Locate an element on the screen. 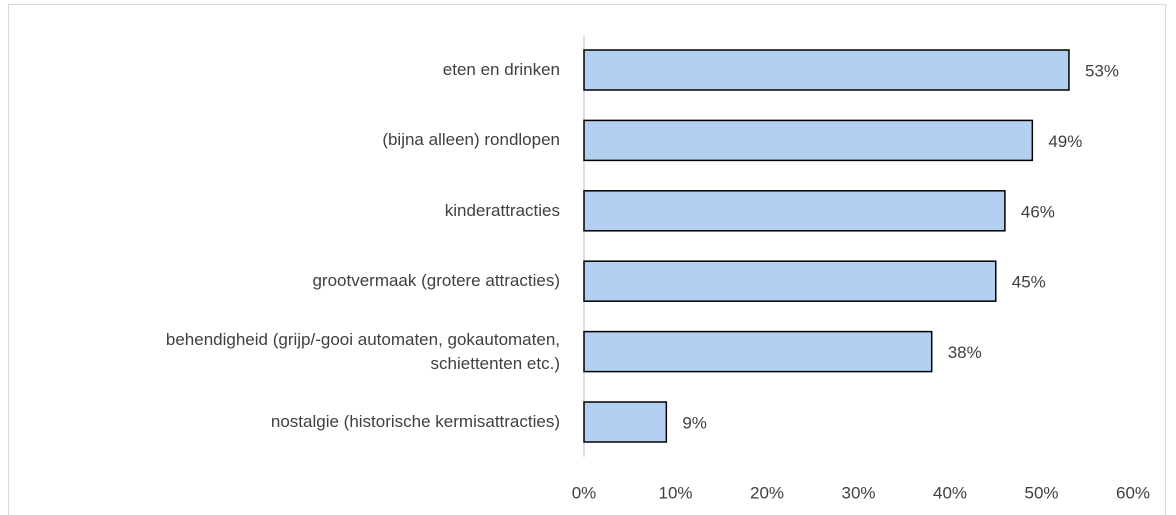 The image size is (1176, 515). x-tick-label: 40% is located at coordinates (950, 492).